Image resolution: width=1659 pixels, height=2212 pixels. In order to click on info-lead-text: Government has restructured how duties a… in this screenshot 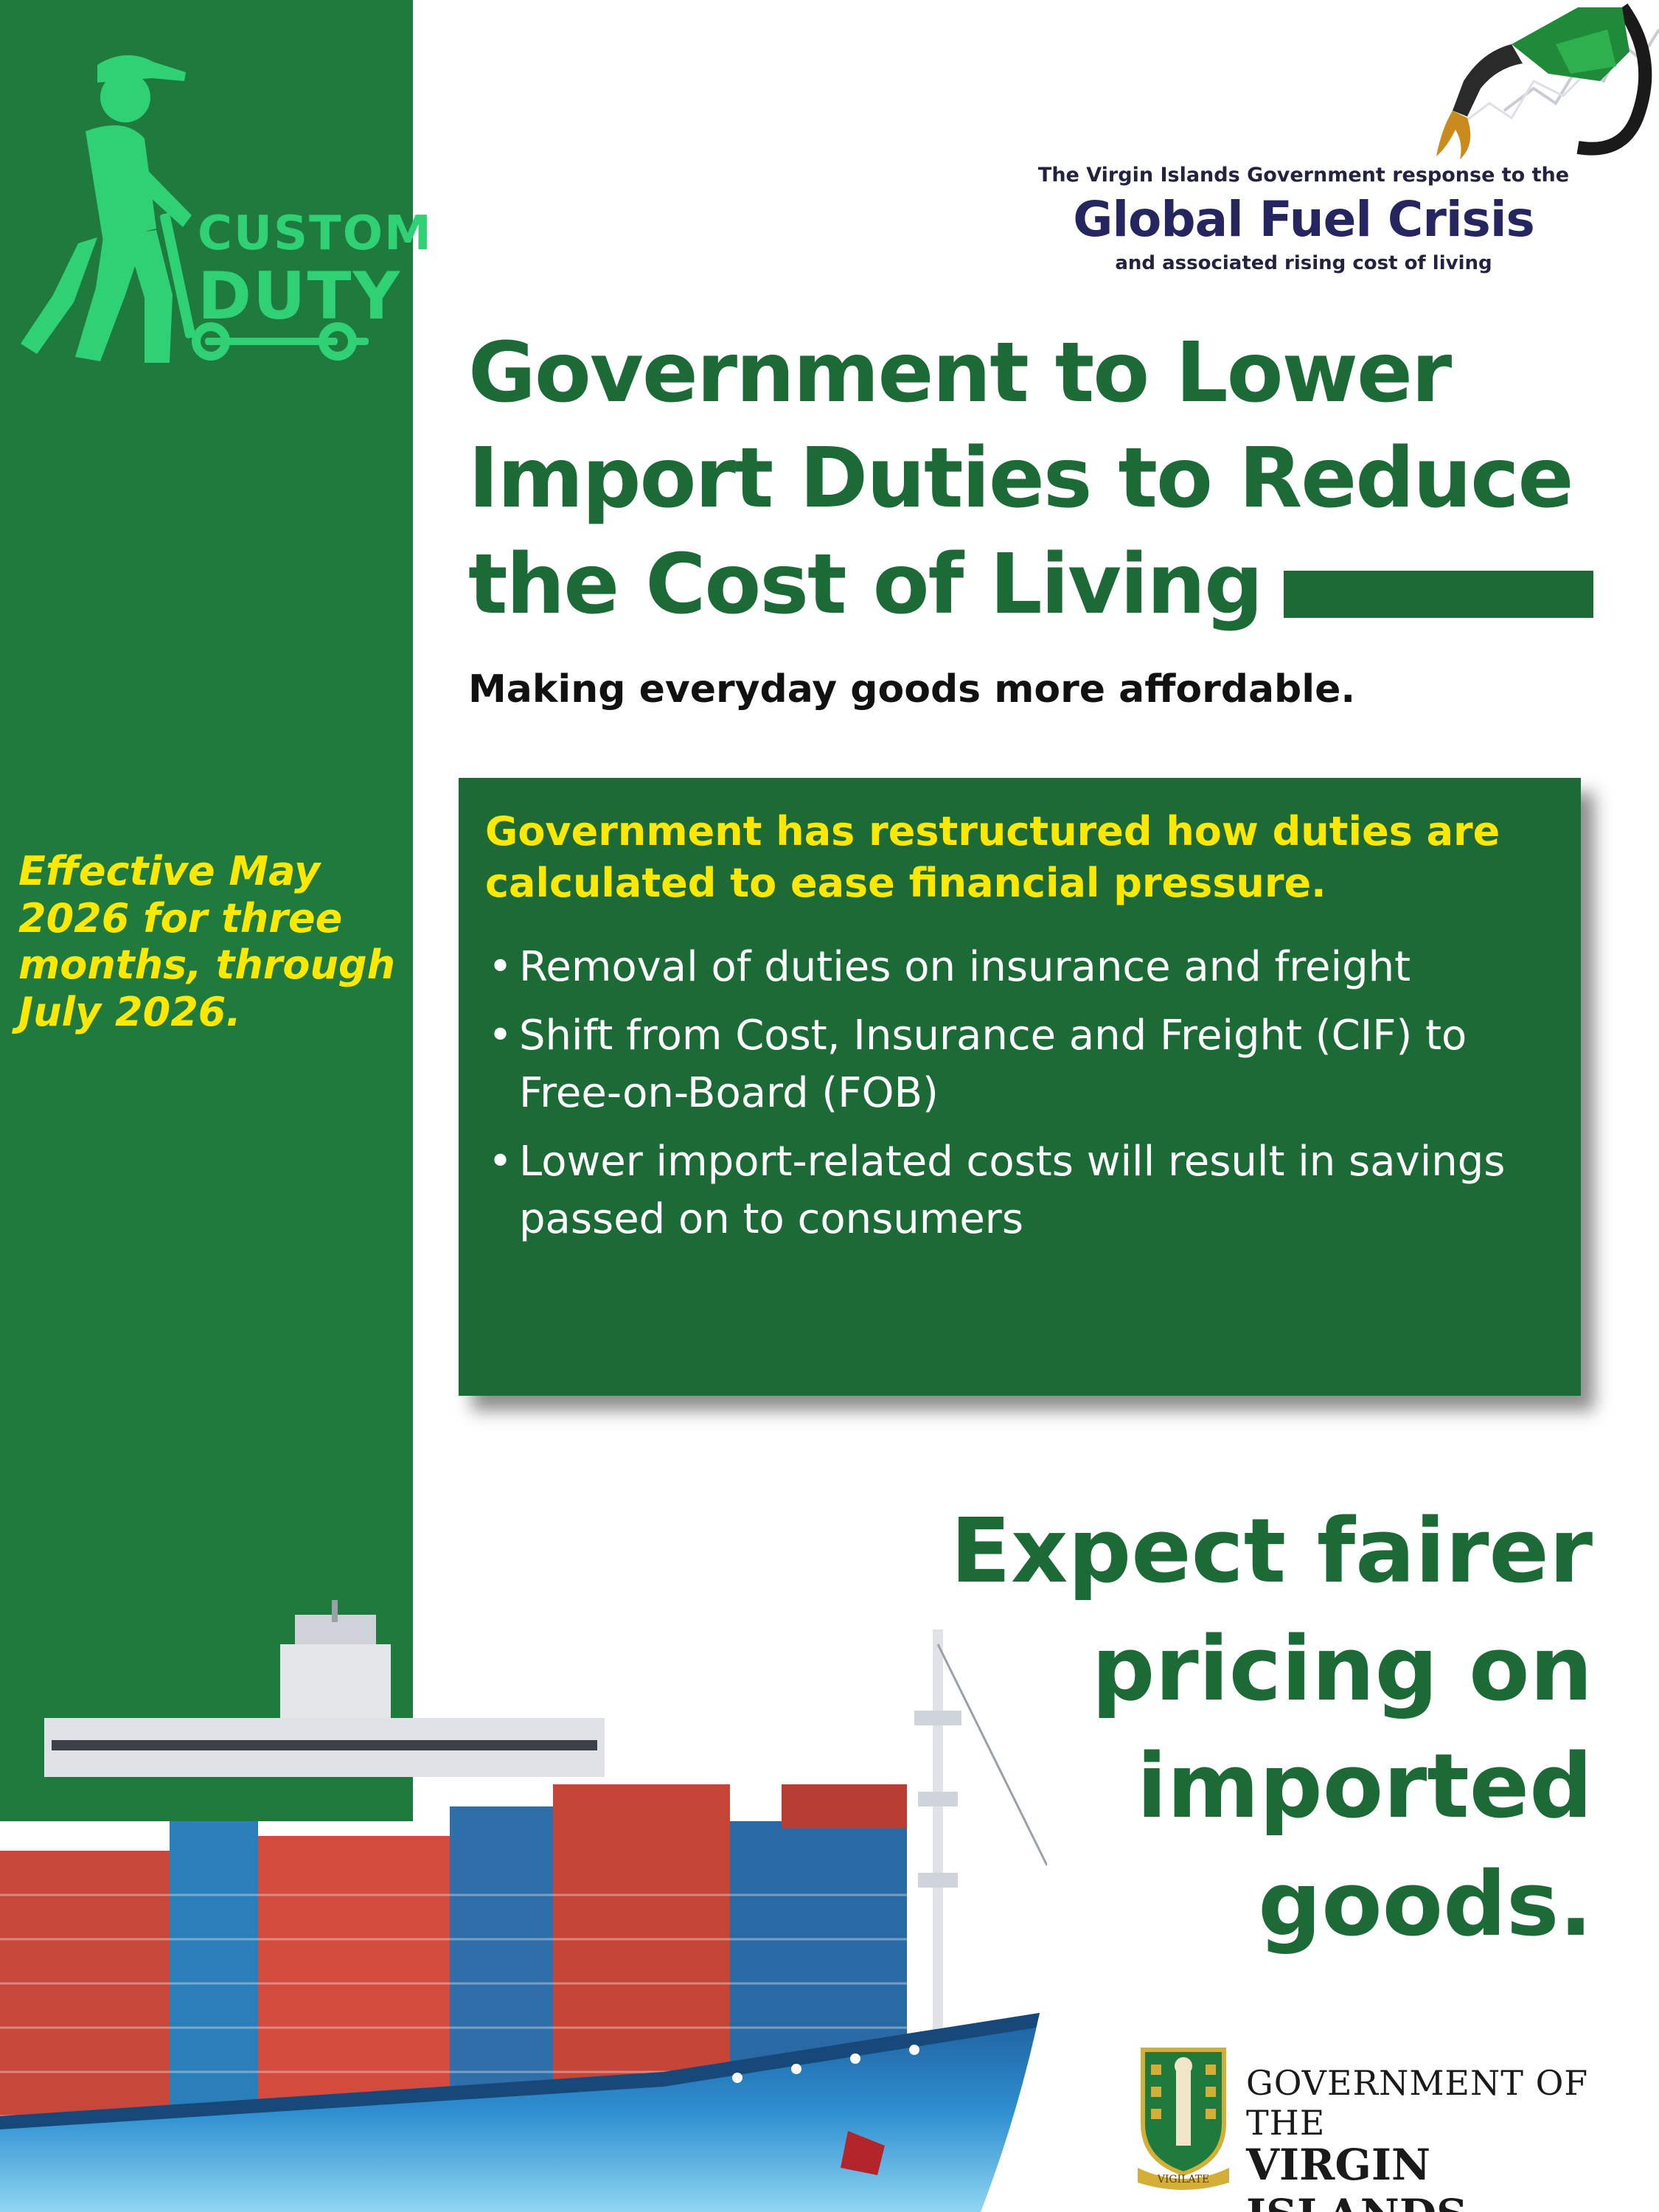, I will do `click(992, 857)`.